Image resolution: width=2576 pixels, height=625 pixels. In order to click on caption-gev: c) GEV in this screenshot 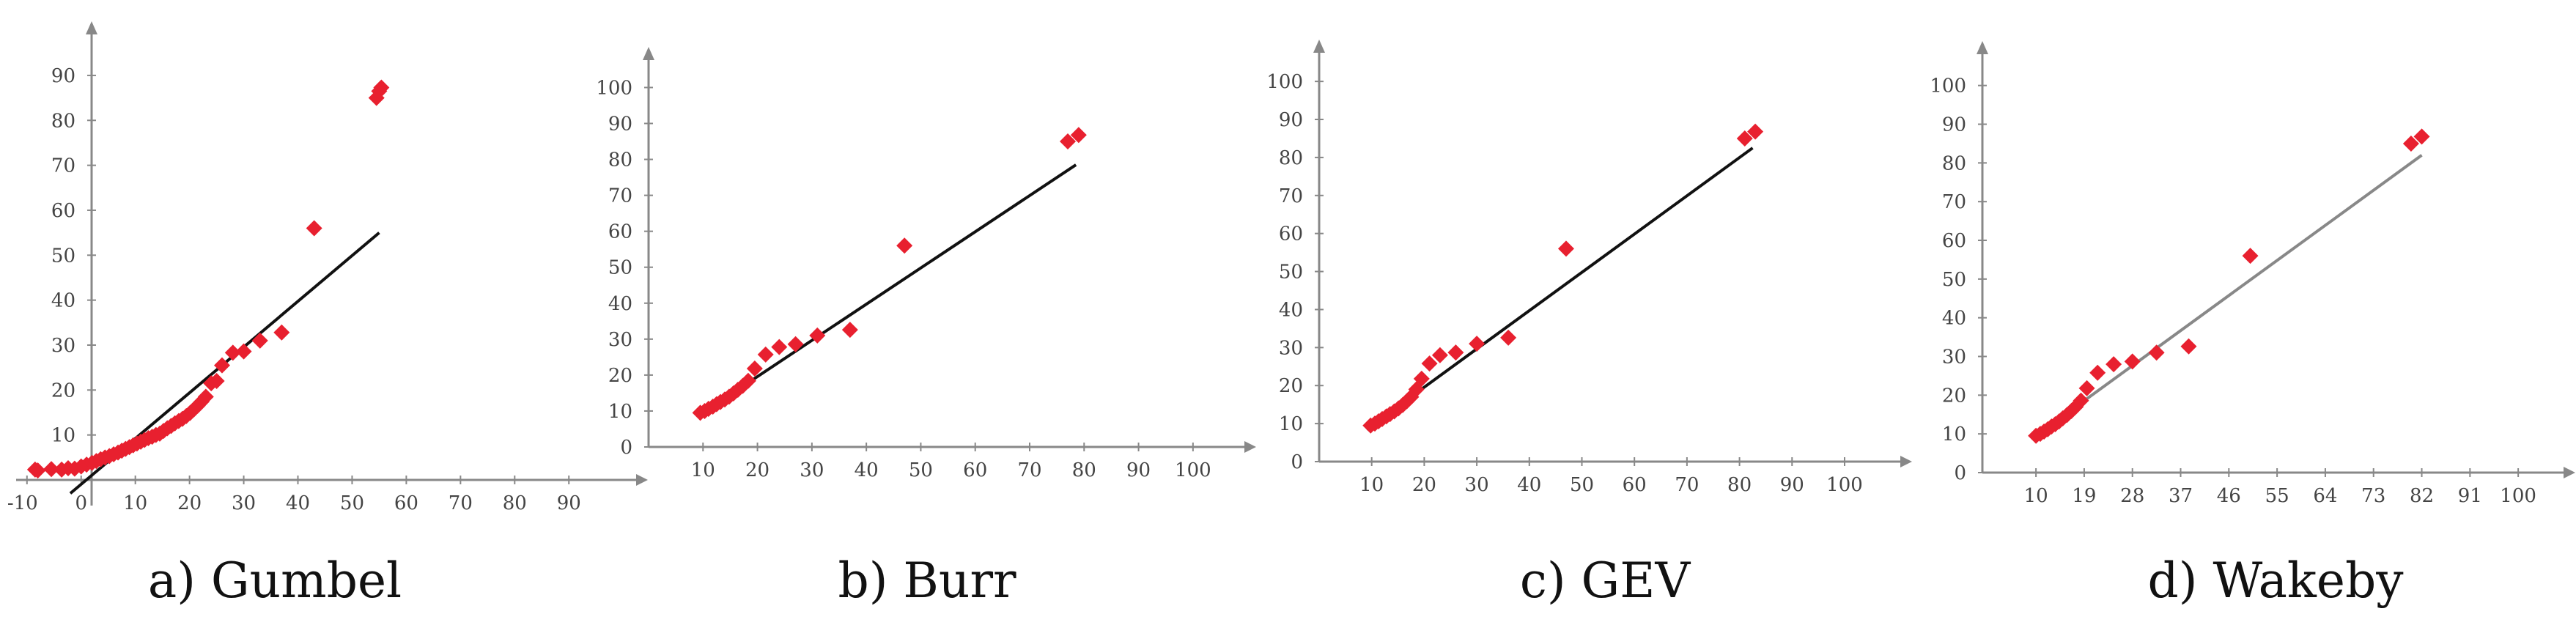, I will do `click(1605, 580)`.